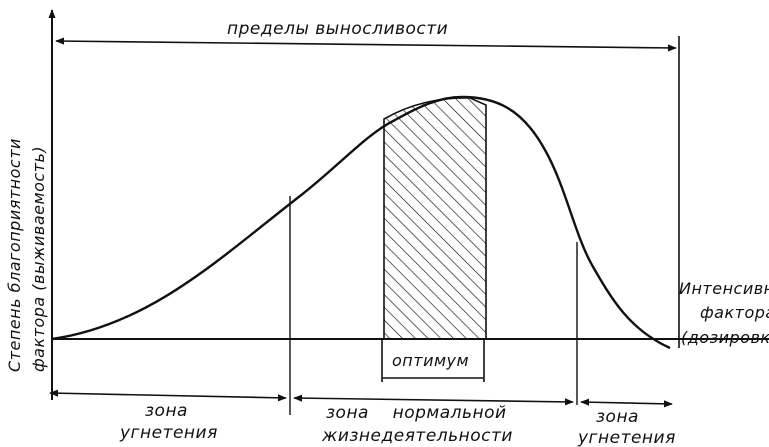 This screenshot has height=447, width=769. Describe the element at coordinates (337, 29) in the screenshot. I see `endurance-limits-label: пределы выносливости` at that location.